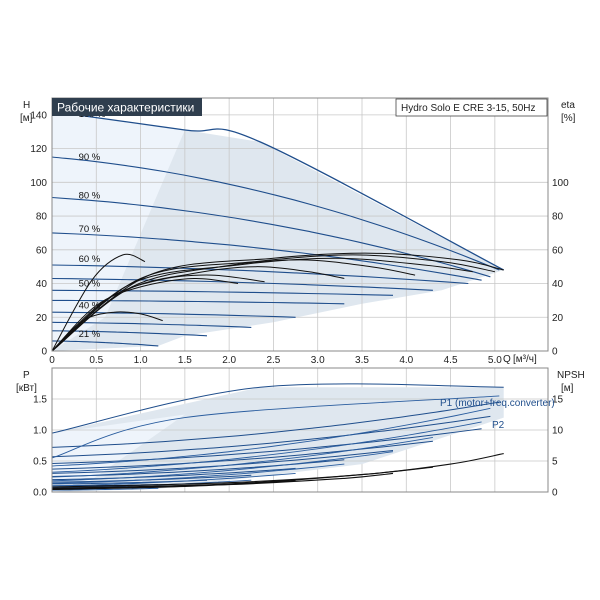 The image size is (600, 600). Describe the element at coordinates (141, 360) in the screenshot. I see `x-tick-label: 1.0` at that location.